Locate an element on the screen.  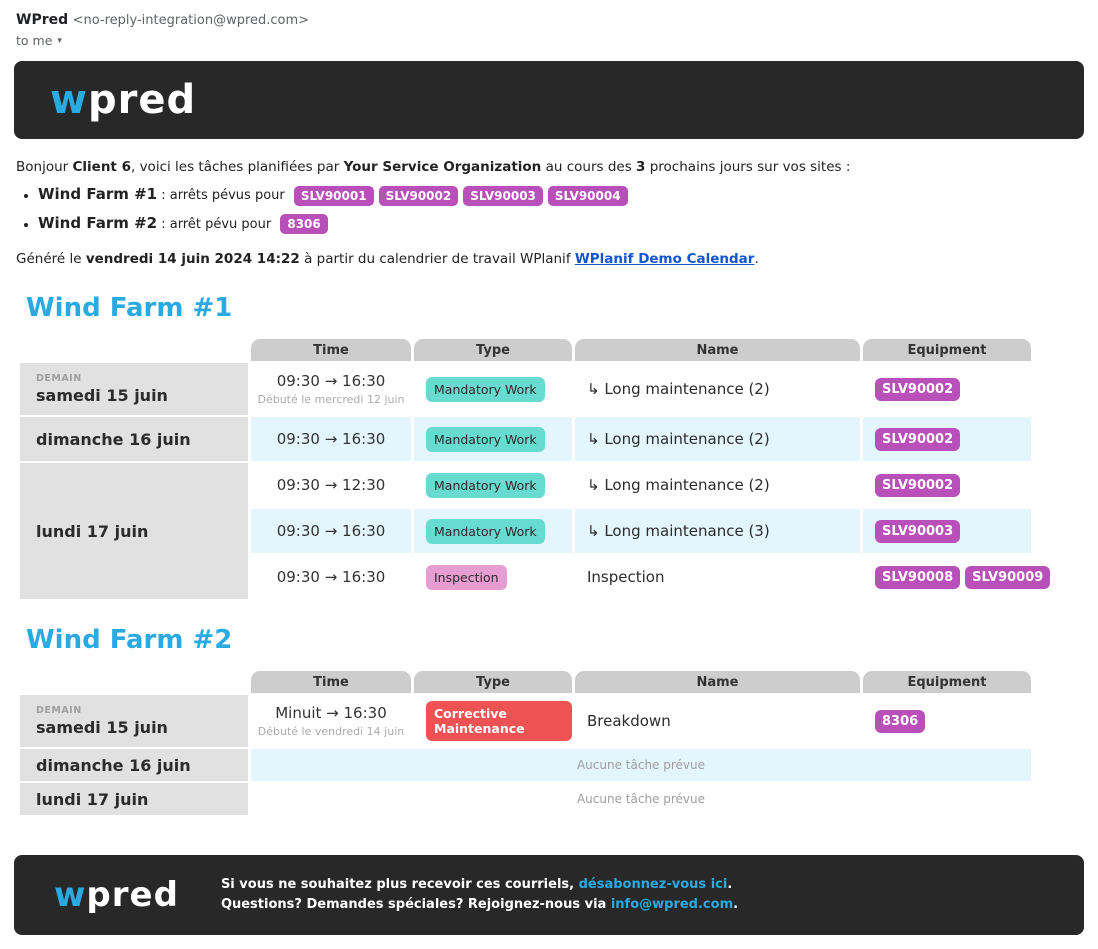
date-cell-samedi: DEMAIN samedi 15 juin is located at coordinates (134, 721).